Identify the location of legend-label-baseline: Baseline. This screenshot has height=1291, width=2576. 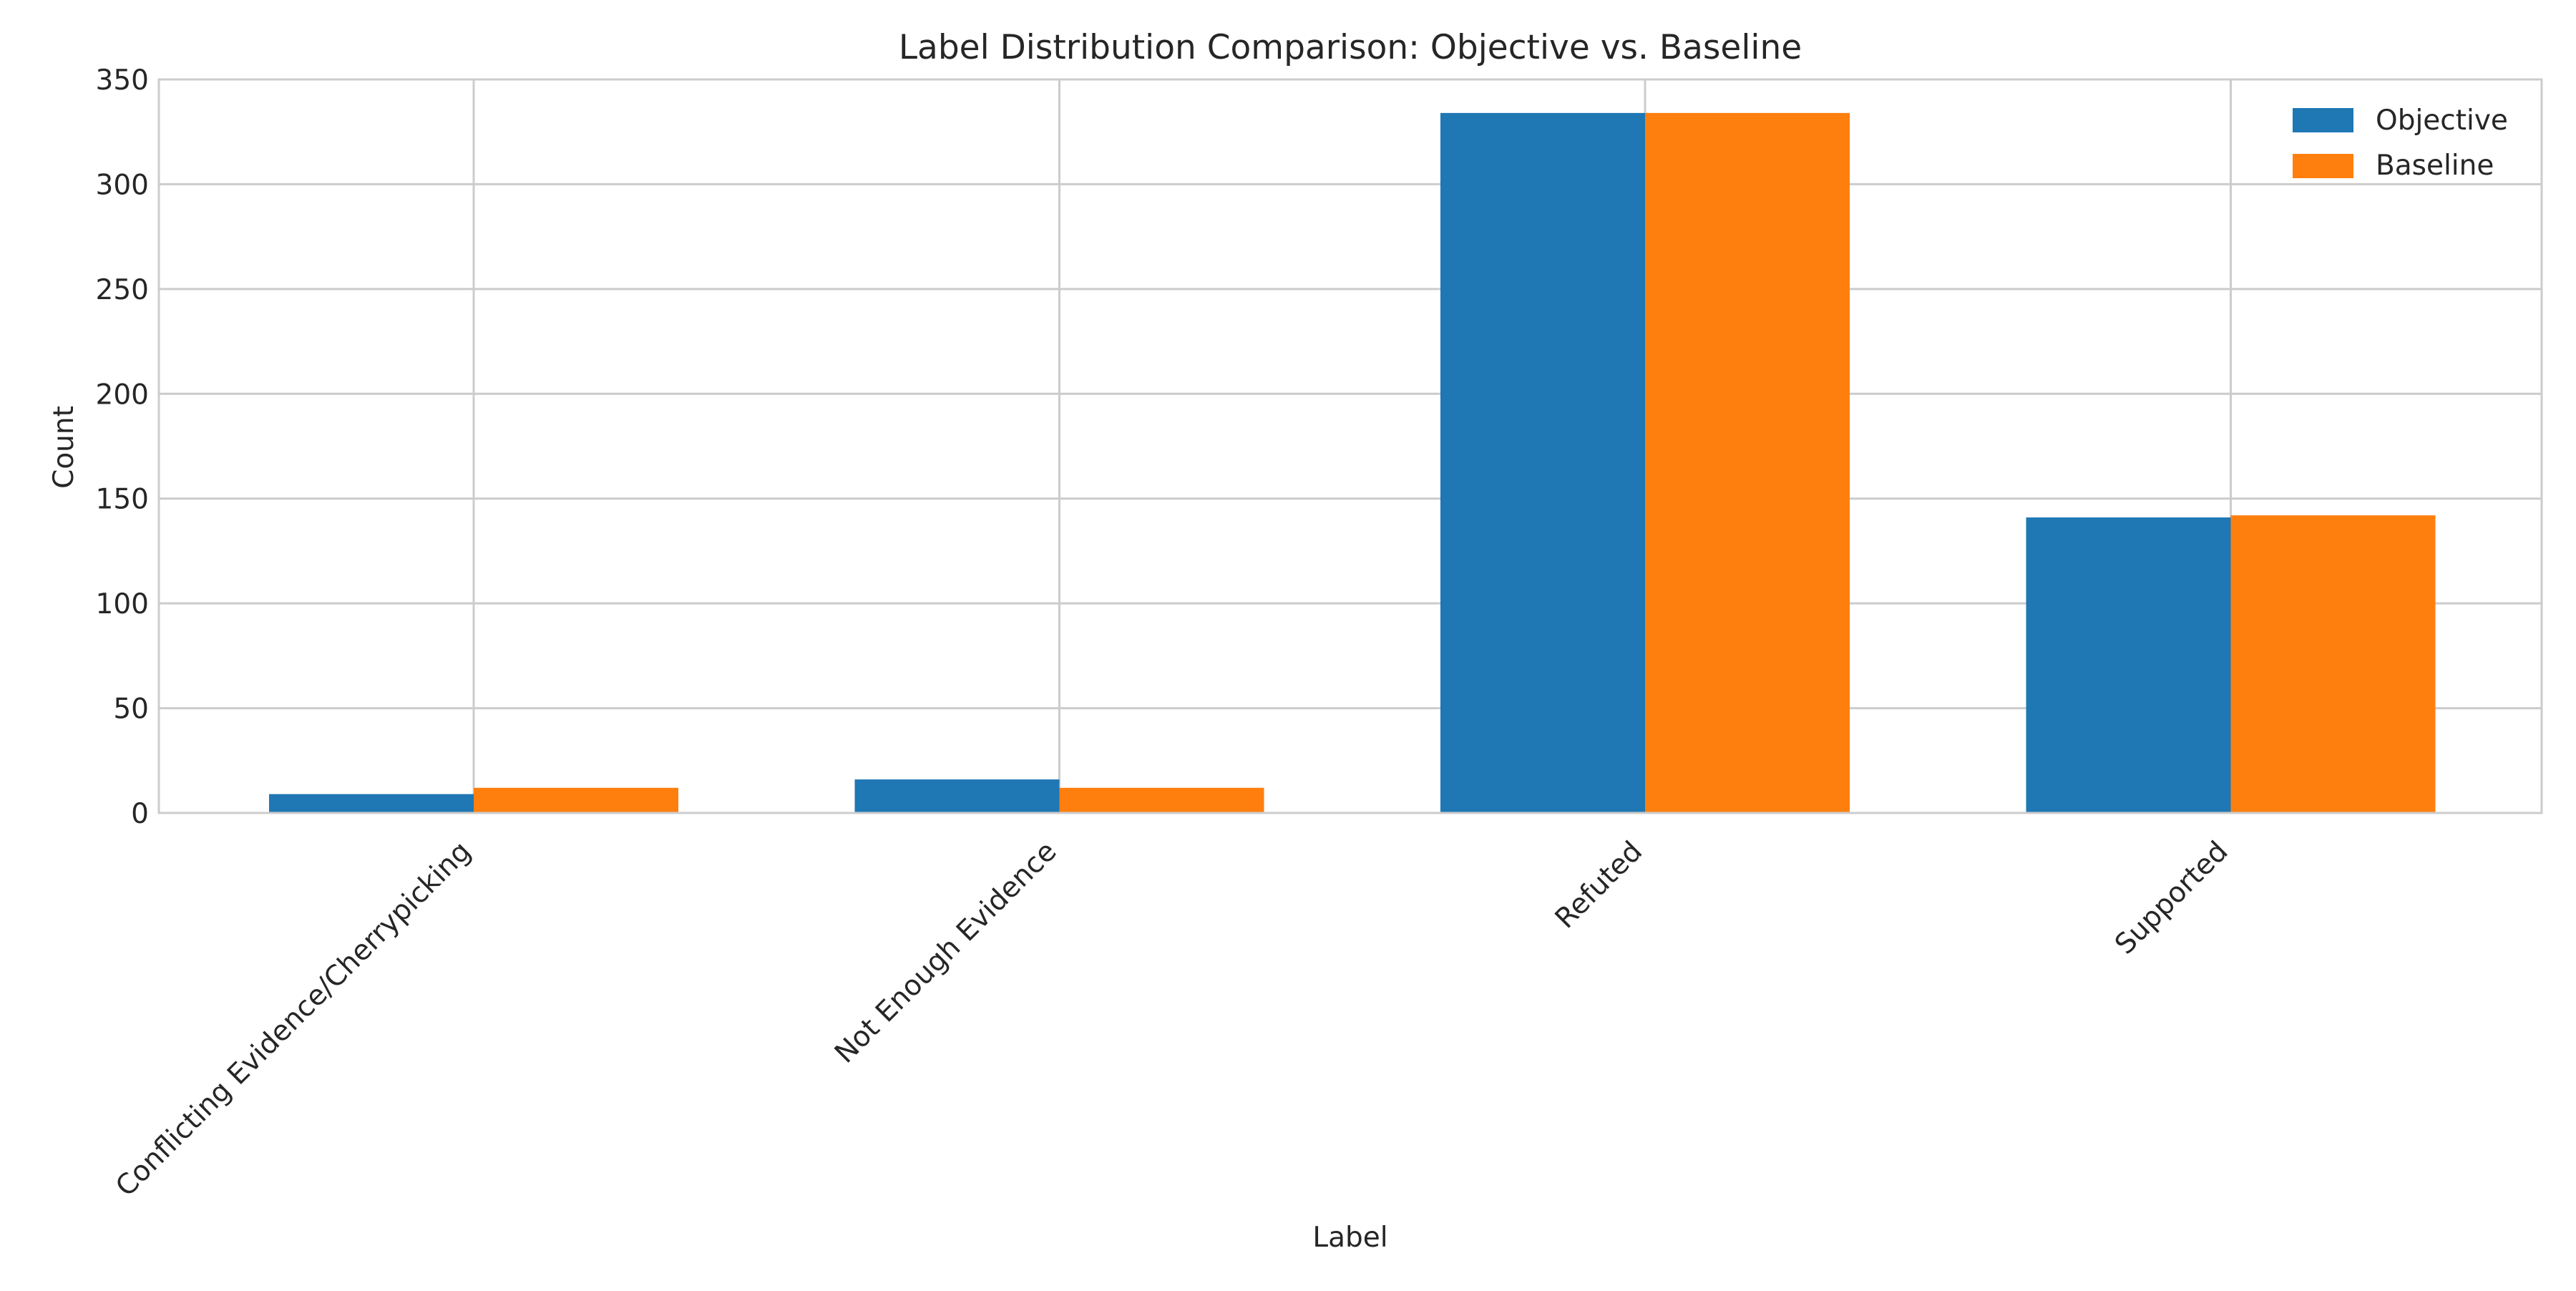
(2435, 166).